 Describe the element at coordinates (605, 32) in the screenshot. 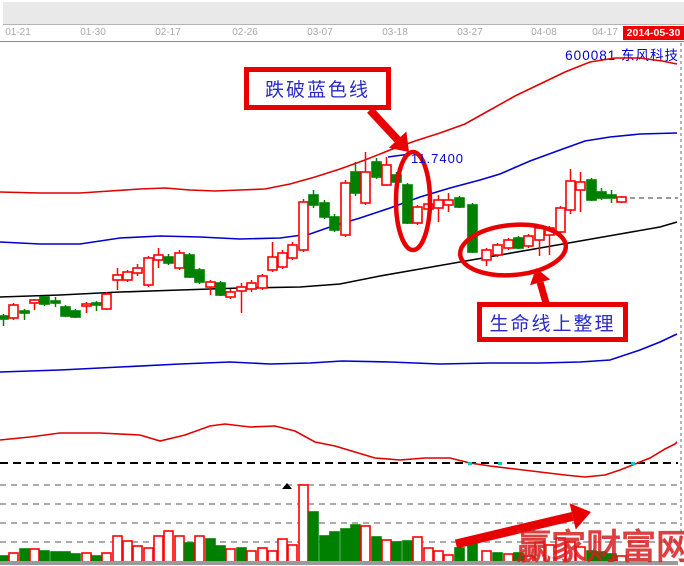

I see `date-tick: 04-17` at that location.